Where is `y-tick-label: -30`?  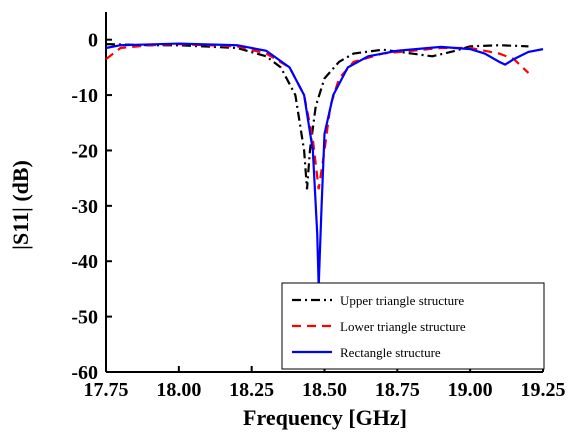
y-tick-label: -30 is located at coordinates (84, 207).